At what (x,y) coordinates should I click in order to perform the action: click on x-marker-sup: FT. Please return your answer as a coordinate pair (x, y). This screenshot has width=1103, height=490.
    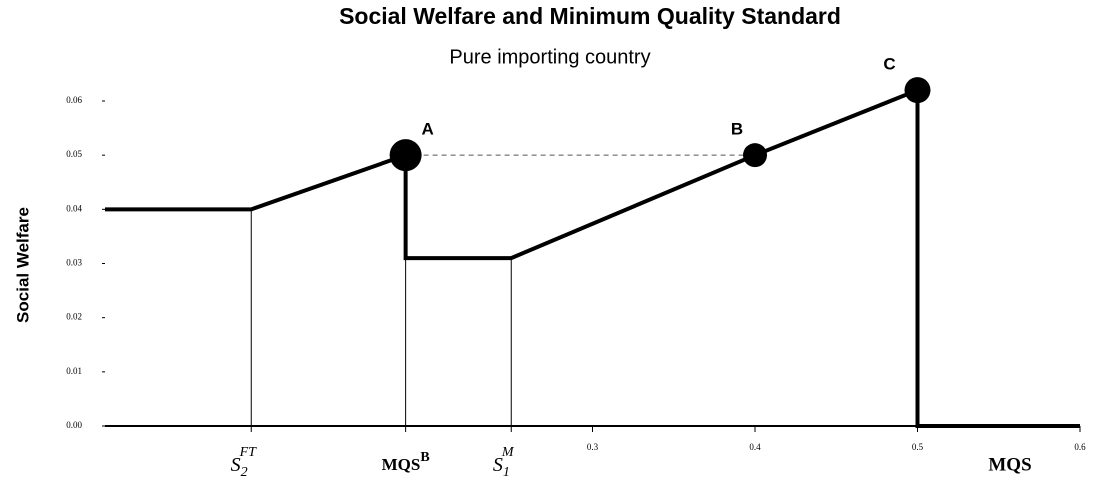
    Looking at the image, I should click on (248, 452).